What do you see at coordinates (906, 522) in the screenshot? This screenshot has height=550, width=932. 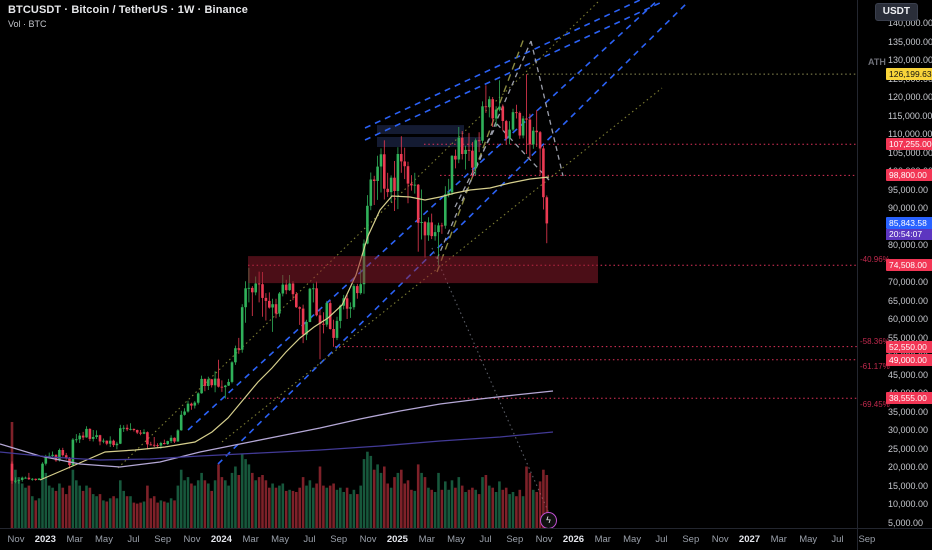 I see `price-tick-label: 5,000.00` at bounding box center [906, 522].